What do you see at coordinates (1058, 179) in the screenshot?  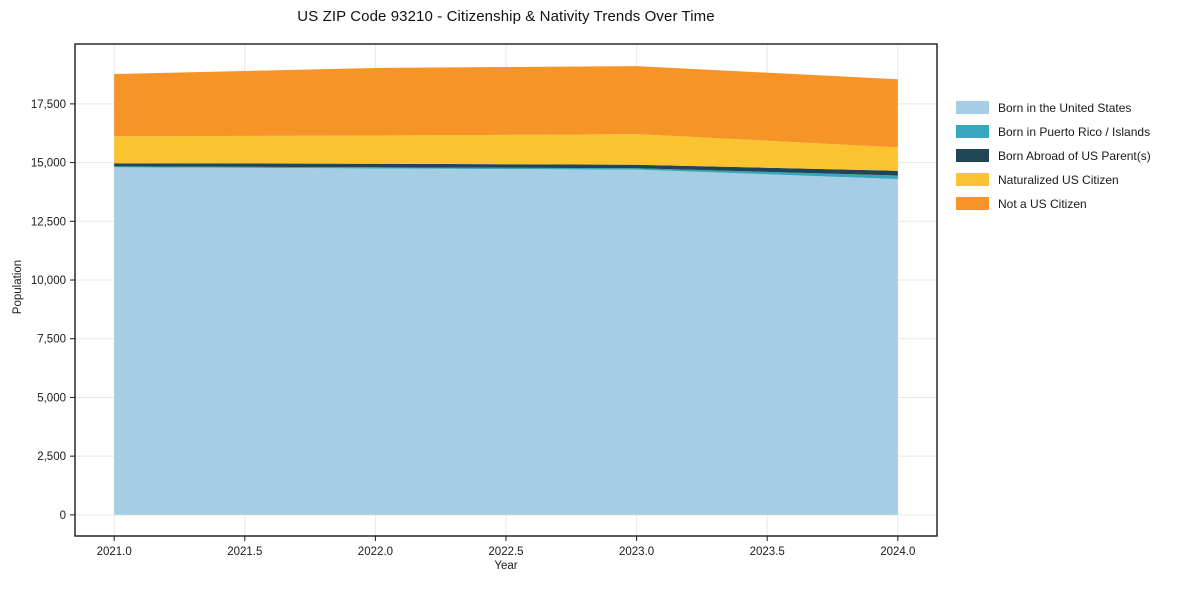 I see `legend-label: Naturalized US Citizen` at bounding box center [1058, 179].